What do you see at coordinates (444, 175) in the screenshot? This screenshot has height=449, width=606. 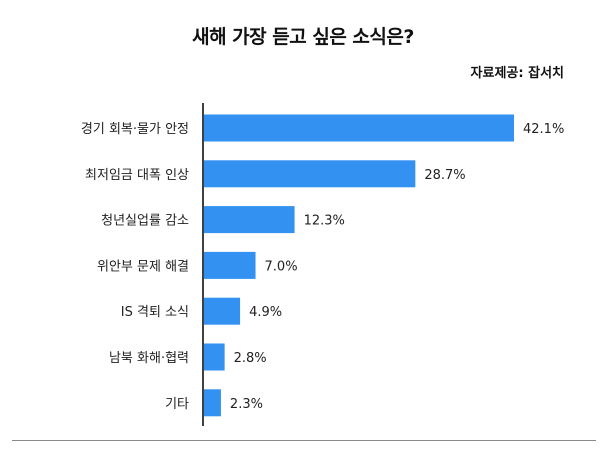 I see `value-label: 28.7%` at bounding box center [444, 175].